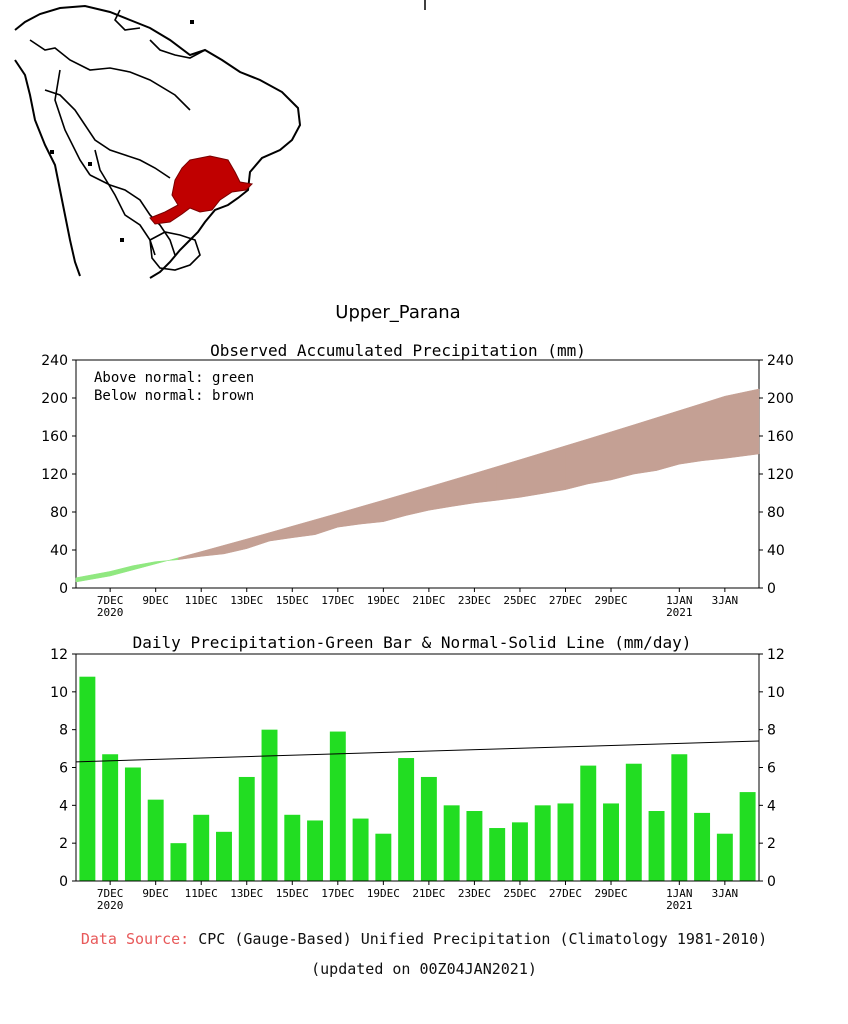 The height and width of the screenshot is (1024, 848). What do you see at coordinates (474, 600) in the screenshot?
I see `accum-x-tick-label: 23DEC` at bounding box center [474, 600].